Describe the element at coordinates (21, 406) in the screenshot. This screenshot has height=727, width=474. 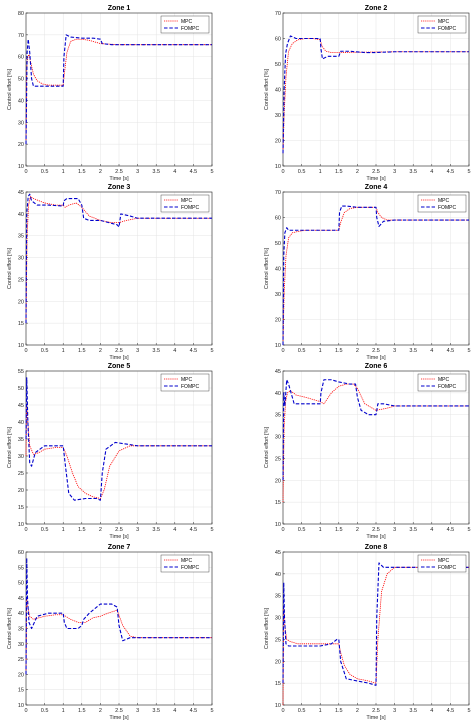
I see `y-tick-label: 45` at that location.